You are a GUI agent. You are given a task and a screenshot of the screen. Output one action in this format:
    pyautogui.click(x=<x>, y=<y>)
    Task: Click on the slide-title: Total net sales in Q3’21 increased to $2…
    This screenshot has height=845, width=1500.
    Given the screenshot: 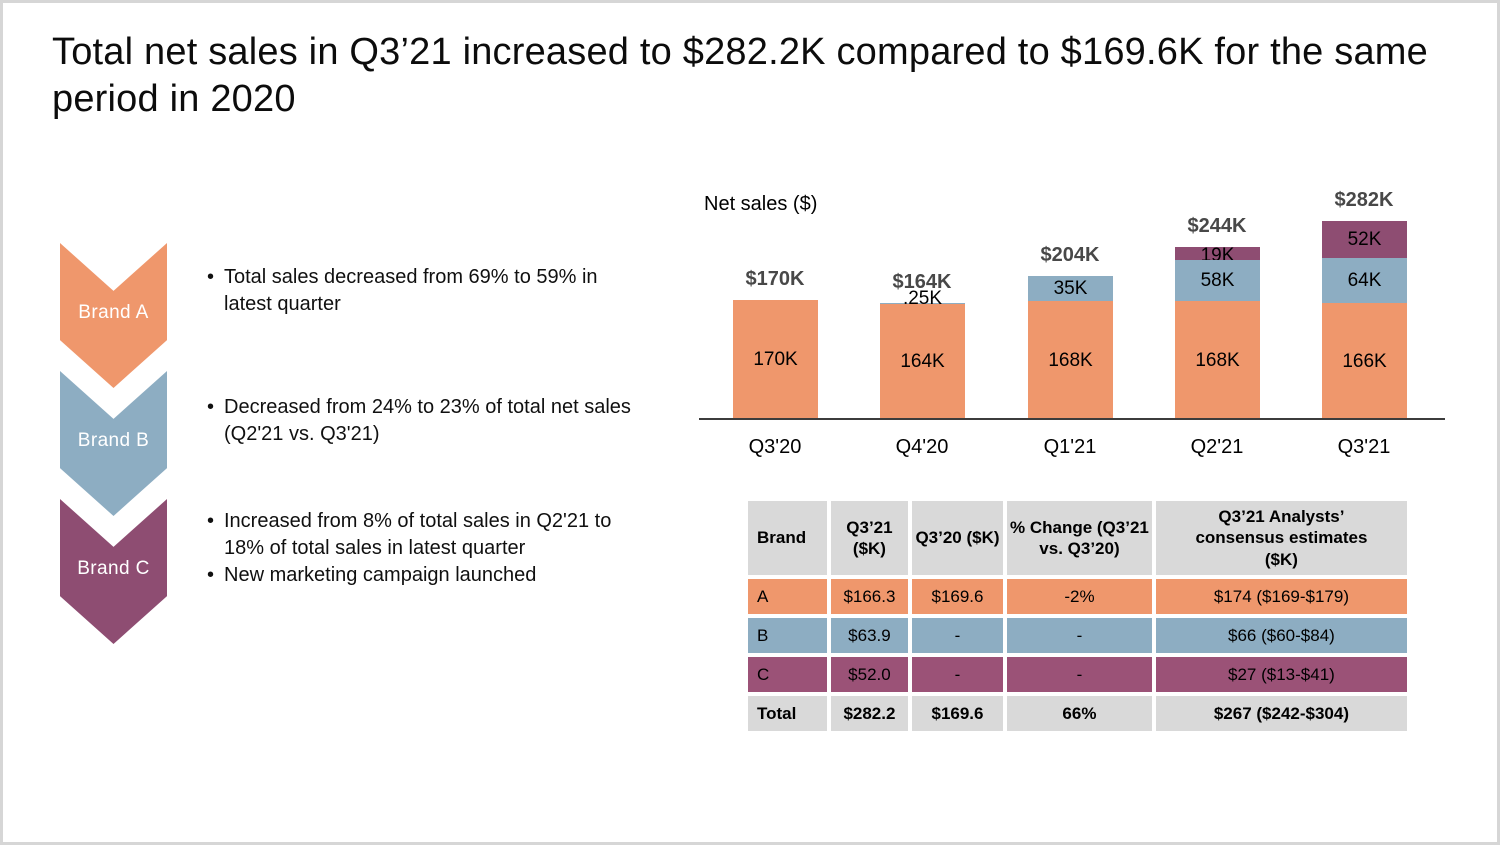 What is the action you would take?
    pyautogui.click(x=740, y=76)
    